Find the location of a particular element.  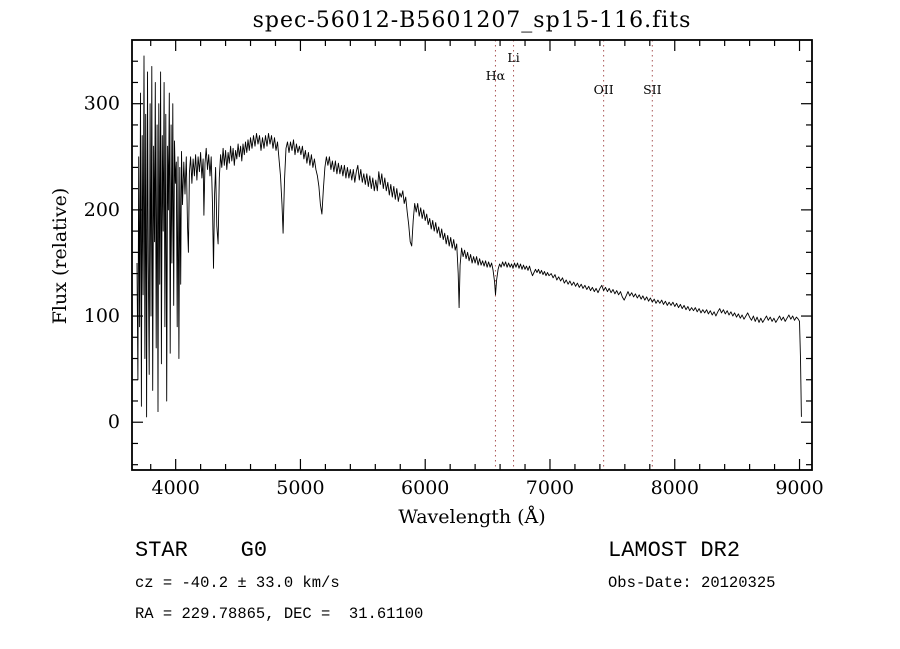

survey-release-label: LAMOST DR2 is located at coordinates (674, 550).